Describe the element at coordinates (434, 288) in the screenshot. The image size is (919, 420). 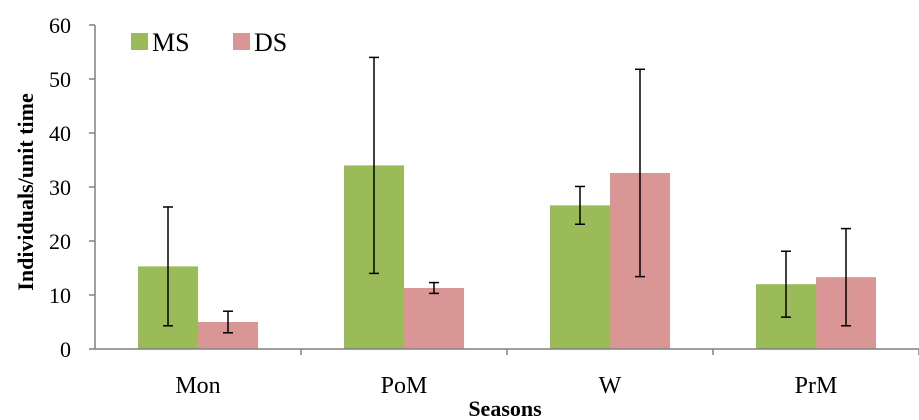
I see `error-bar-ds-pom` at that location.